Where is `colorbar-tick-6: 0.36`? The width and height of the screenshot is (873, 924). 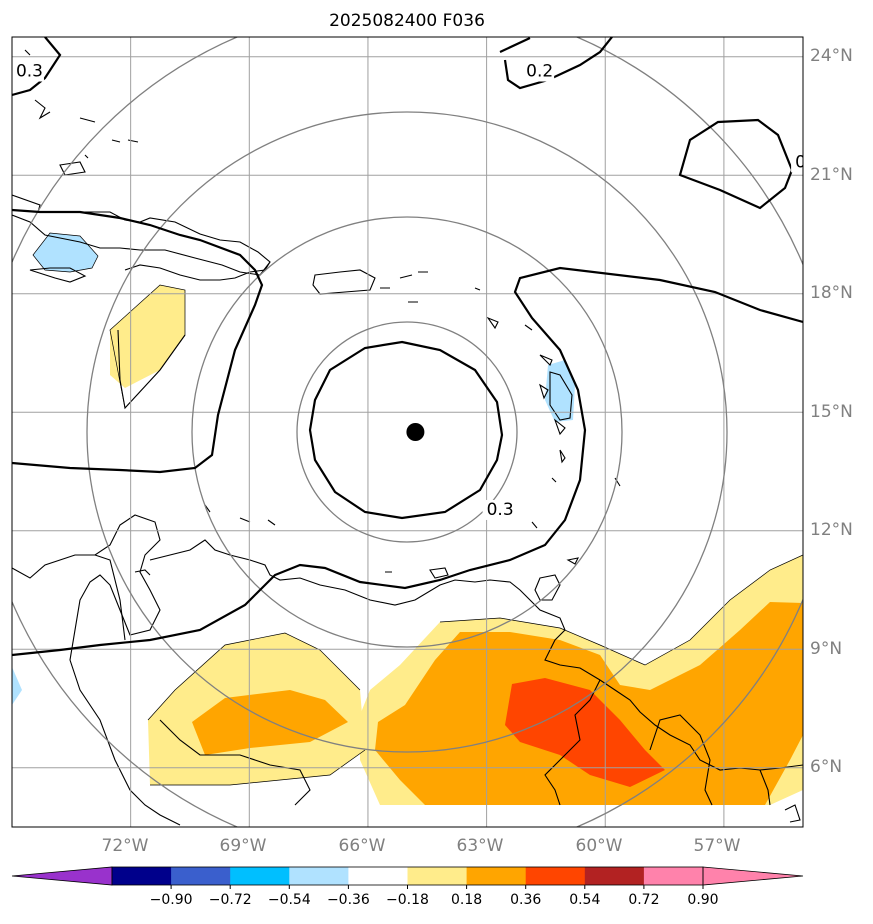 colorbar-tick-6: 0.36 is located at coordinates (525, 900).